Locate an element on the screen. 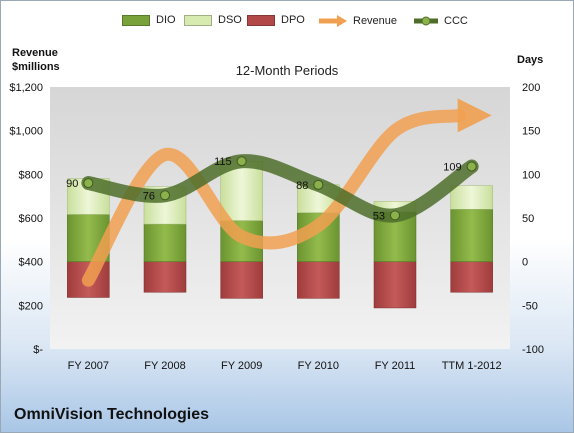 Image resolution: width=574 pixels, height=433 pixels. x-axis-category-label: FY 2011 is located at coordinates (395, 366).